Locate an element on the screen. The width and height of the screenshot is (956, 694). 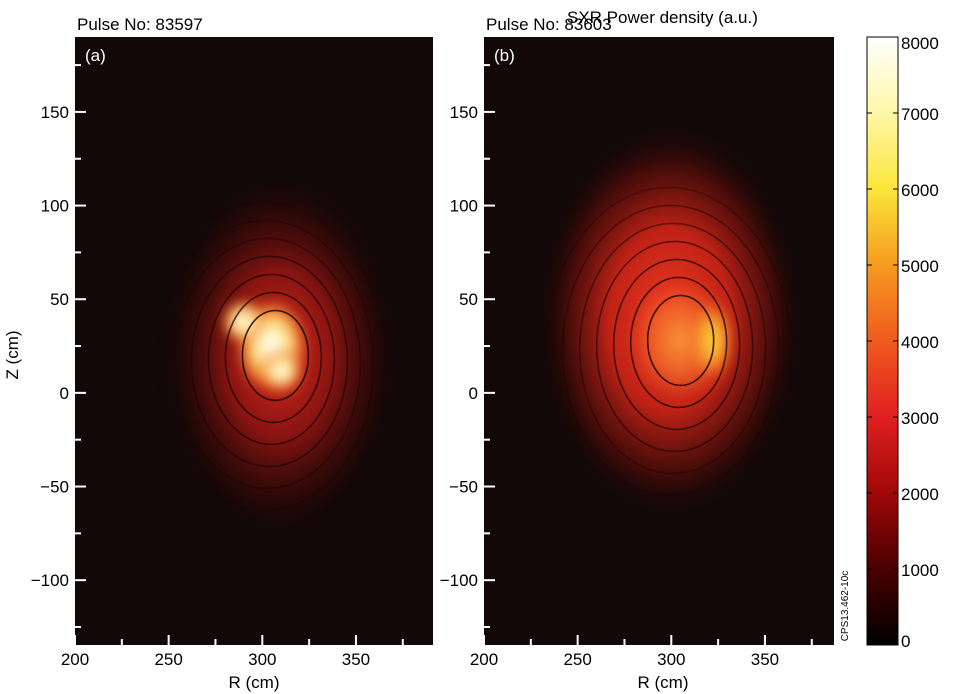
y-tick-label-a-3: 0 is located at coordinates (64, 393).